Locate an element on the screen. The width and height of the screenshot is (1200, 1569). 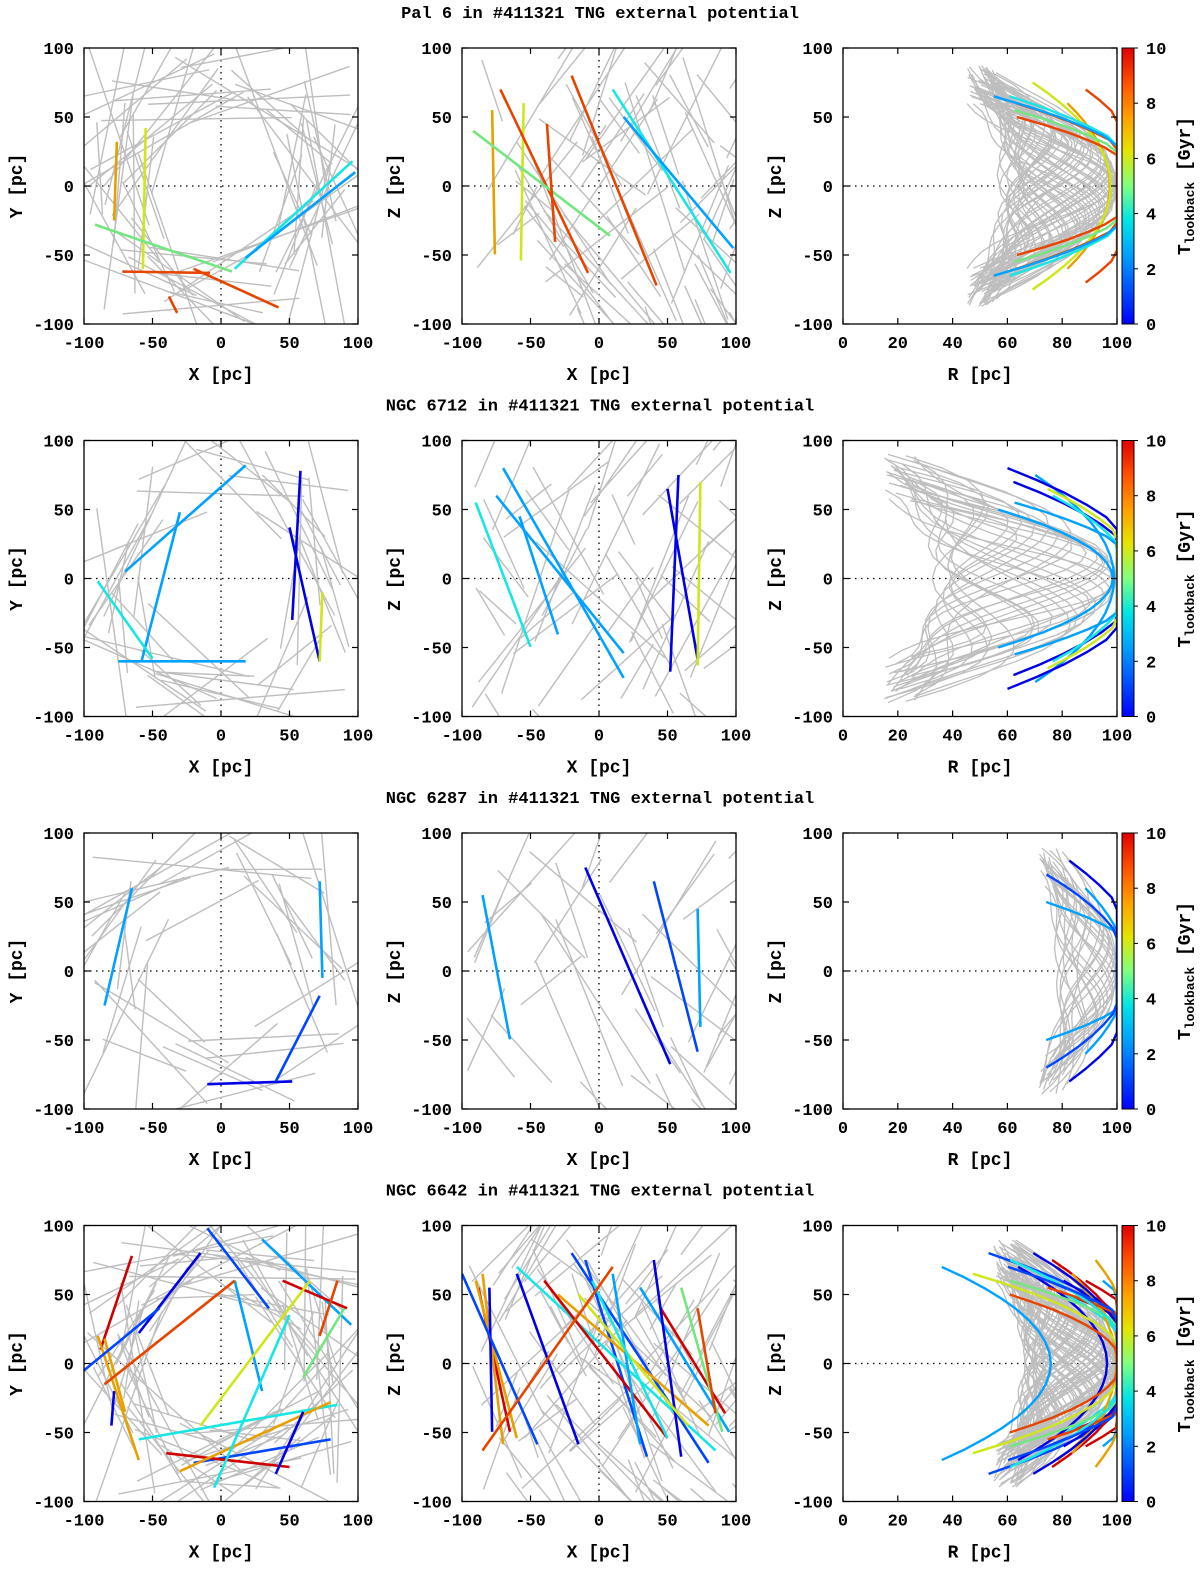
colorbar-tick-label: 0 is located at coordinates (1151, 1504).